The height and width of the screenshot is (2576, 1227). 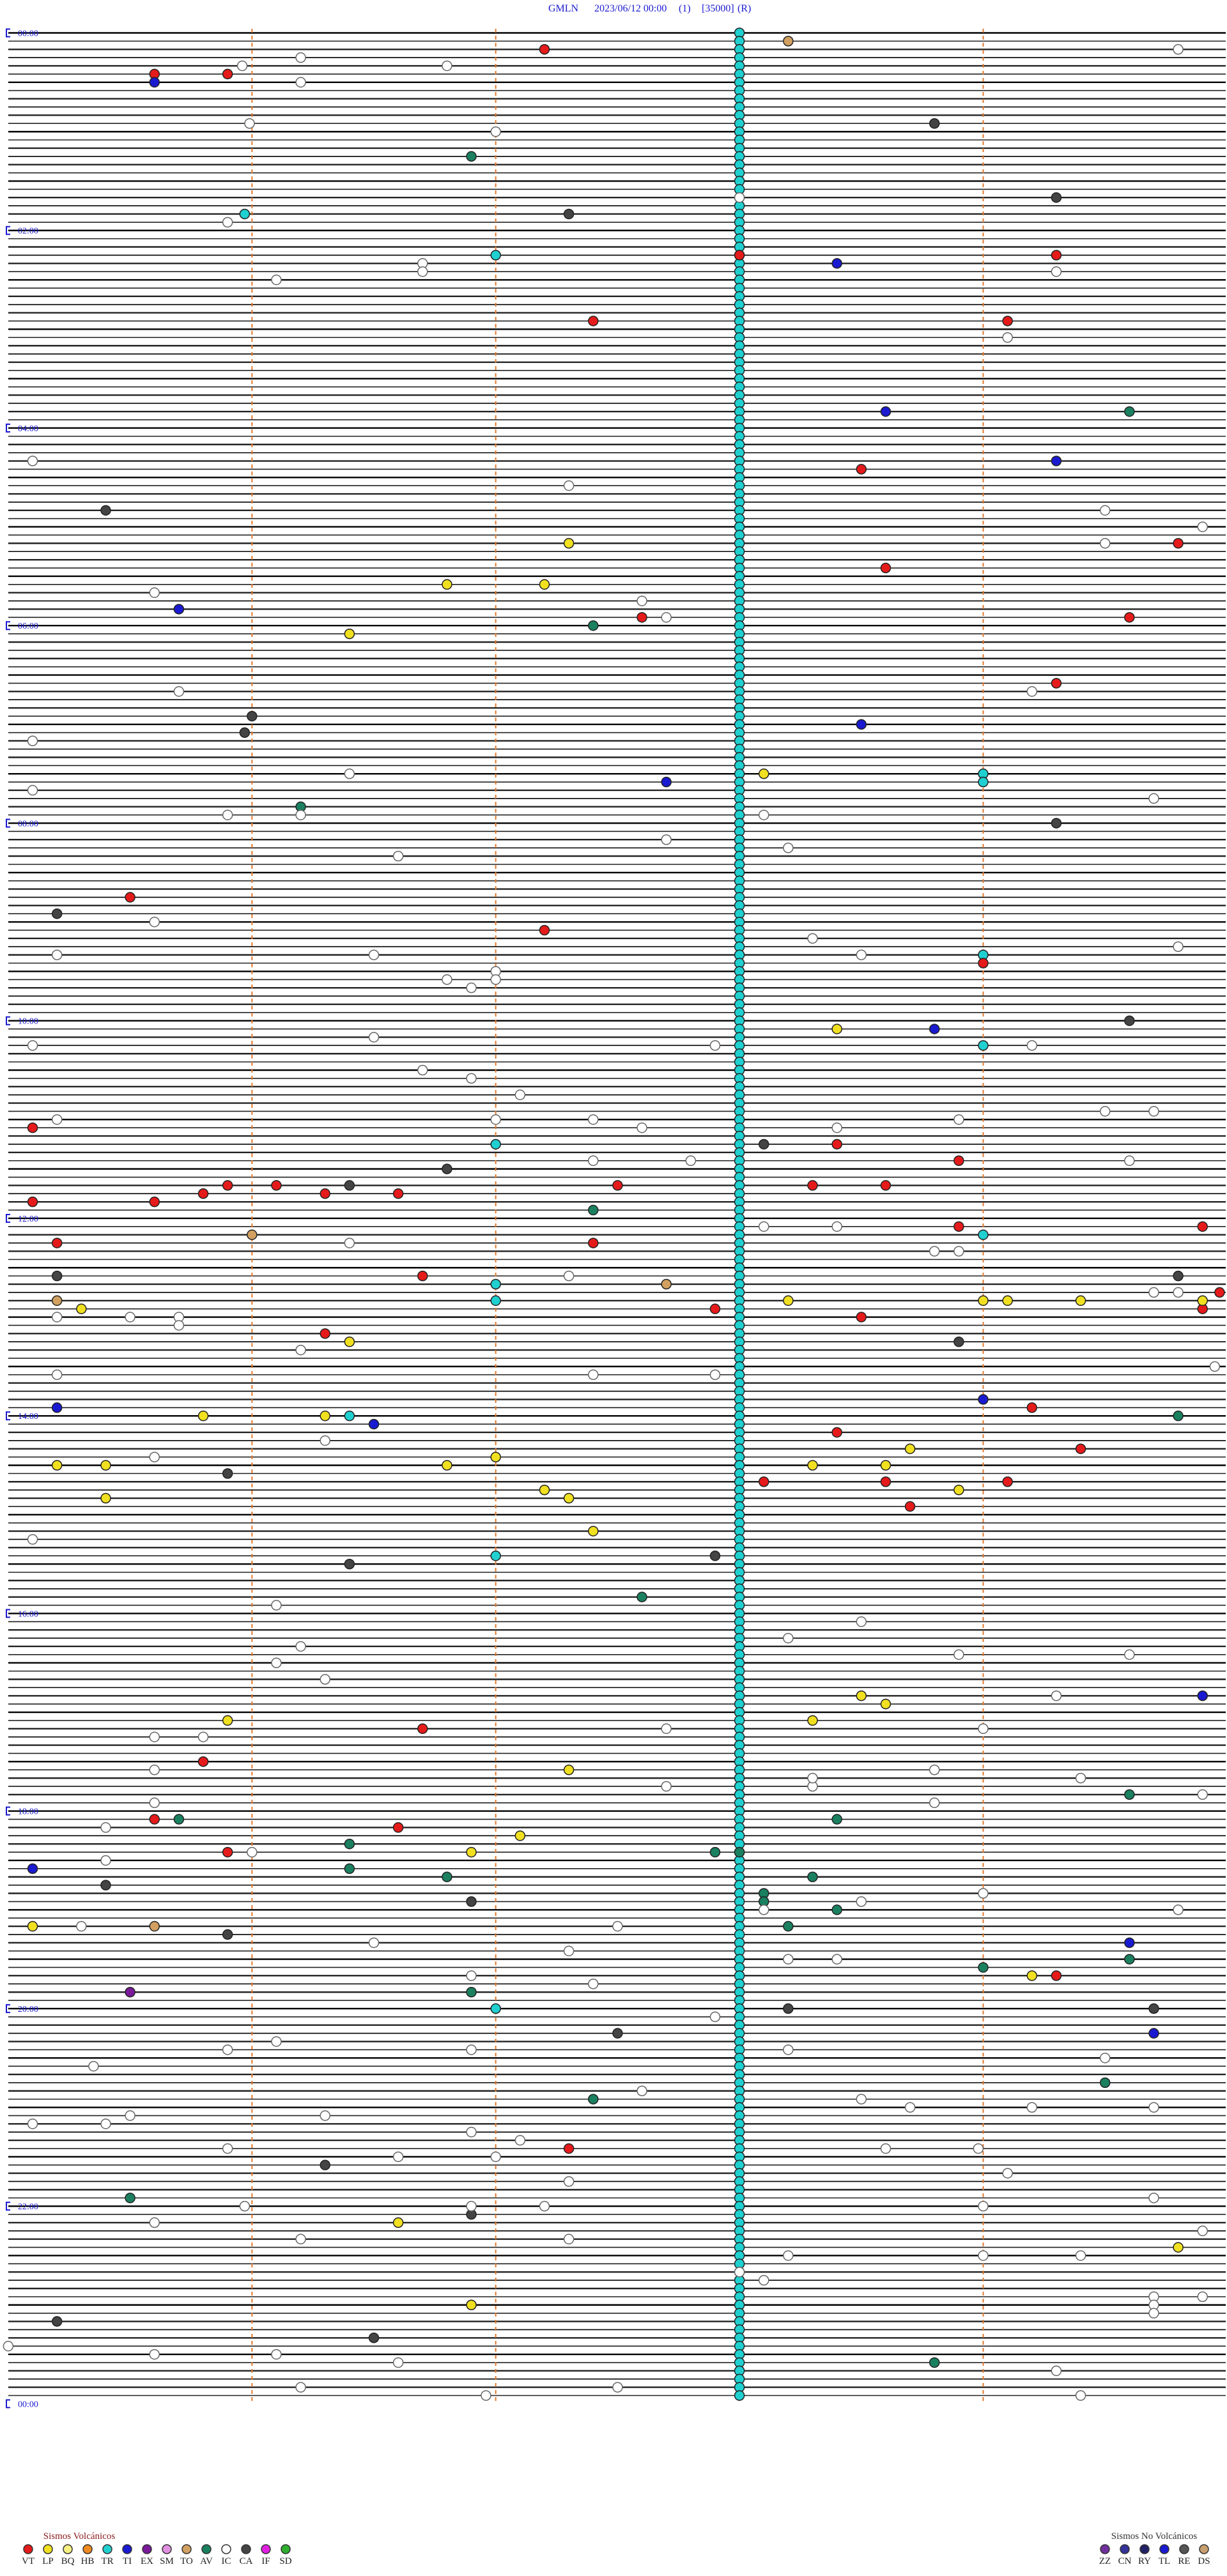 I want to click on legend-label: EX, so click(x=147, y=2561).